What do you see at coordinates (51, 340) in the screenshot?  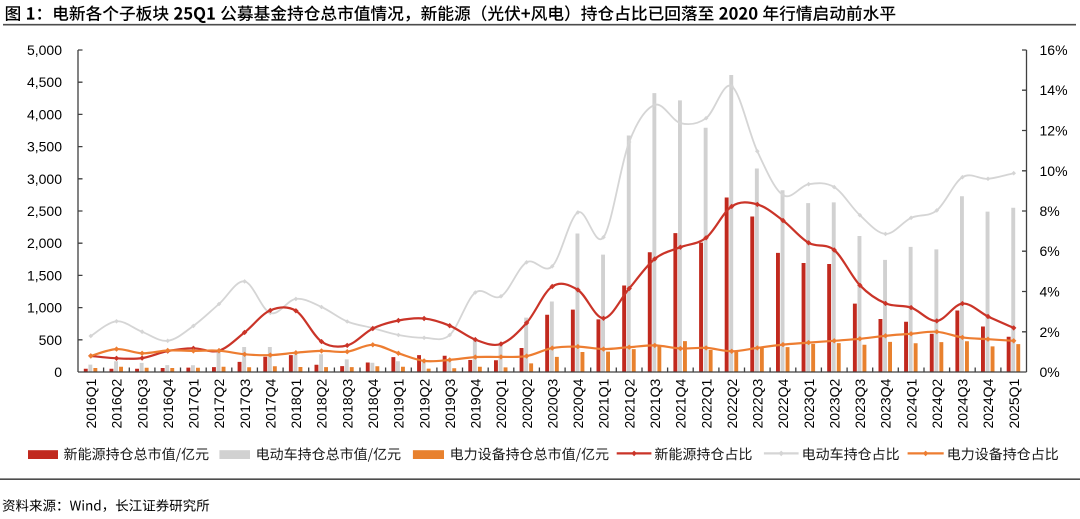 I see `svg-text: 500` at bounding box center [51, 340].